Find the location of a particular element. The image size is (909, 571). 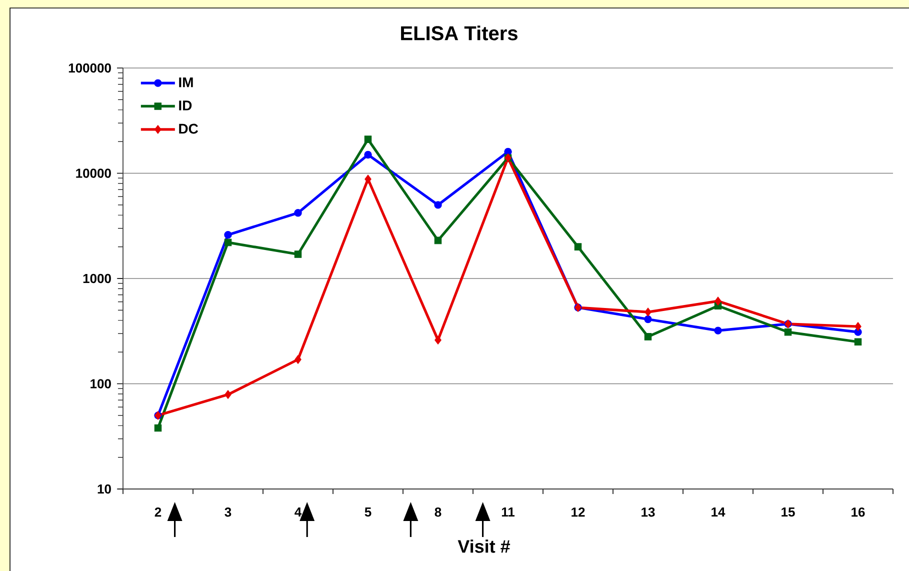

y-tick-label: 100000 is located at coordinates (89, 68).